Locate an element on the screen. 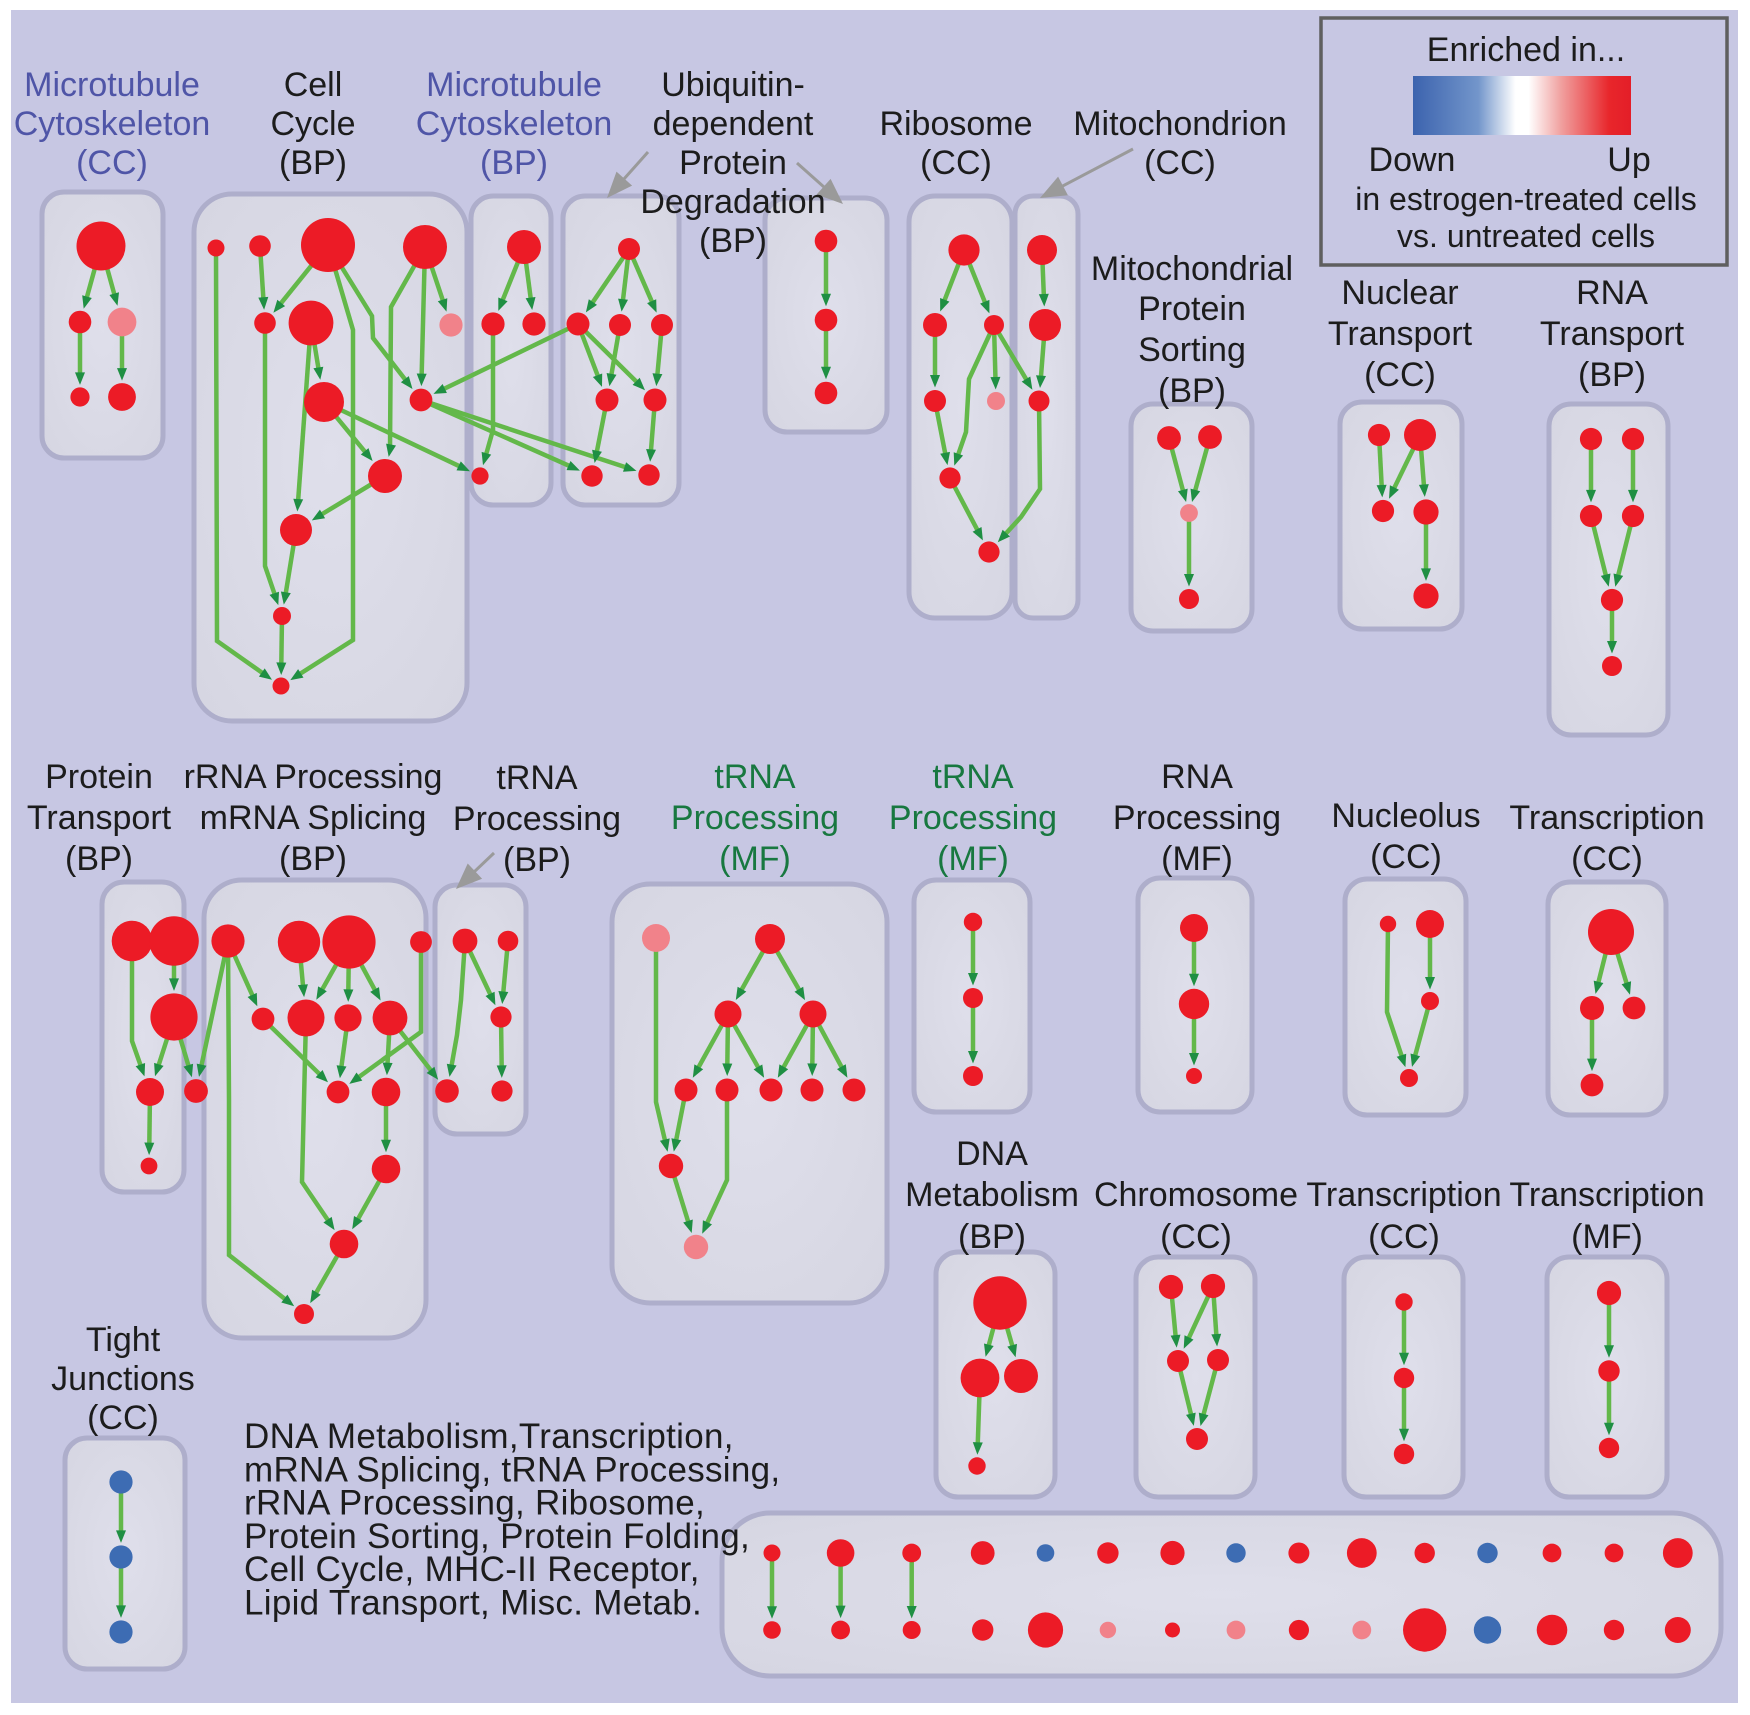  svg-text: Ribosome is located at coordinates (955, 124).